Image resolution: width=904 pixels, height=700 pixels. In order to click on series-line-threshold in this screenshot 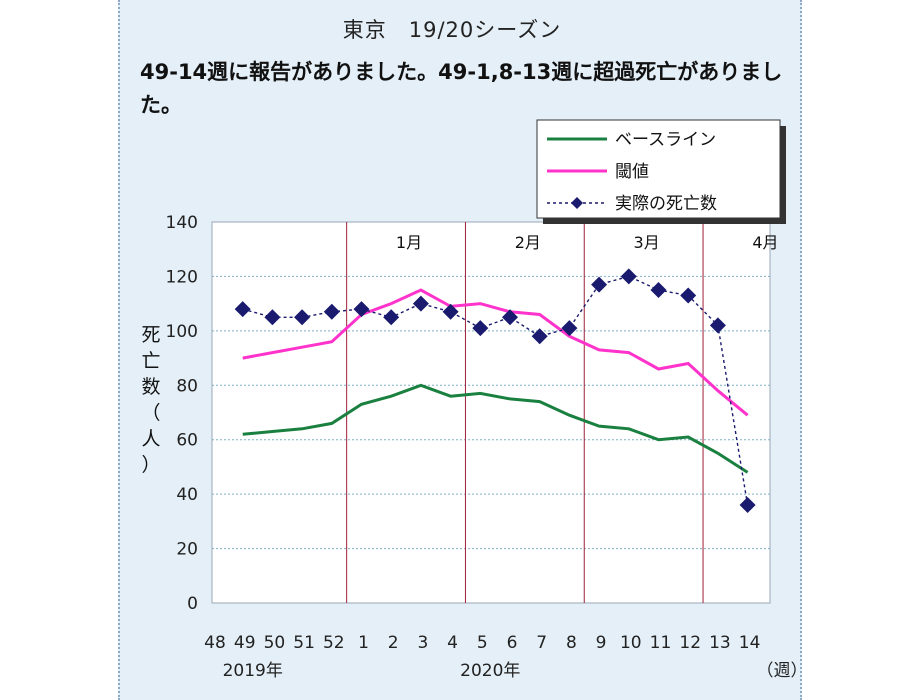, I will do `click(495, 352)`.